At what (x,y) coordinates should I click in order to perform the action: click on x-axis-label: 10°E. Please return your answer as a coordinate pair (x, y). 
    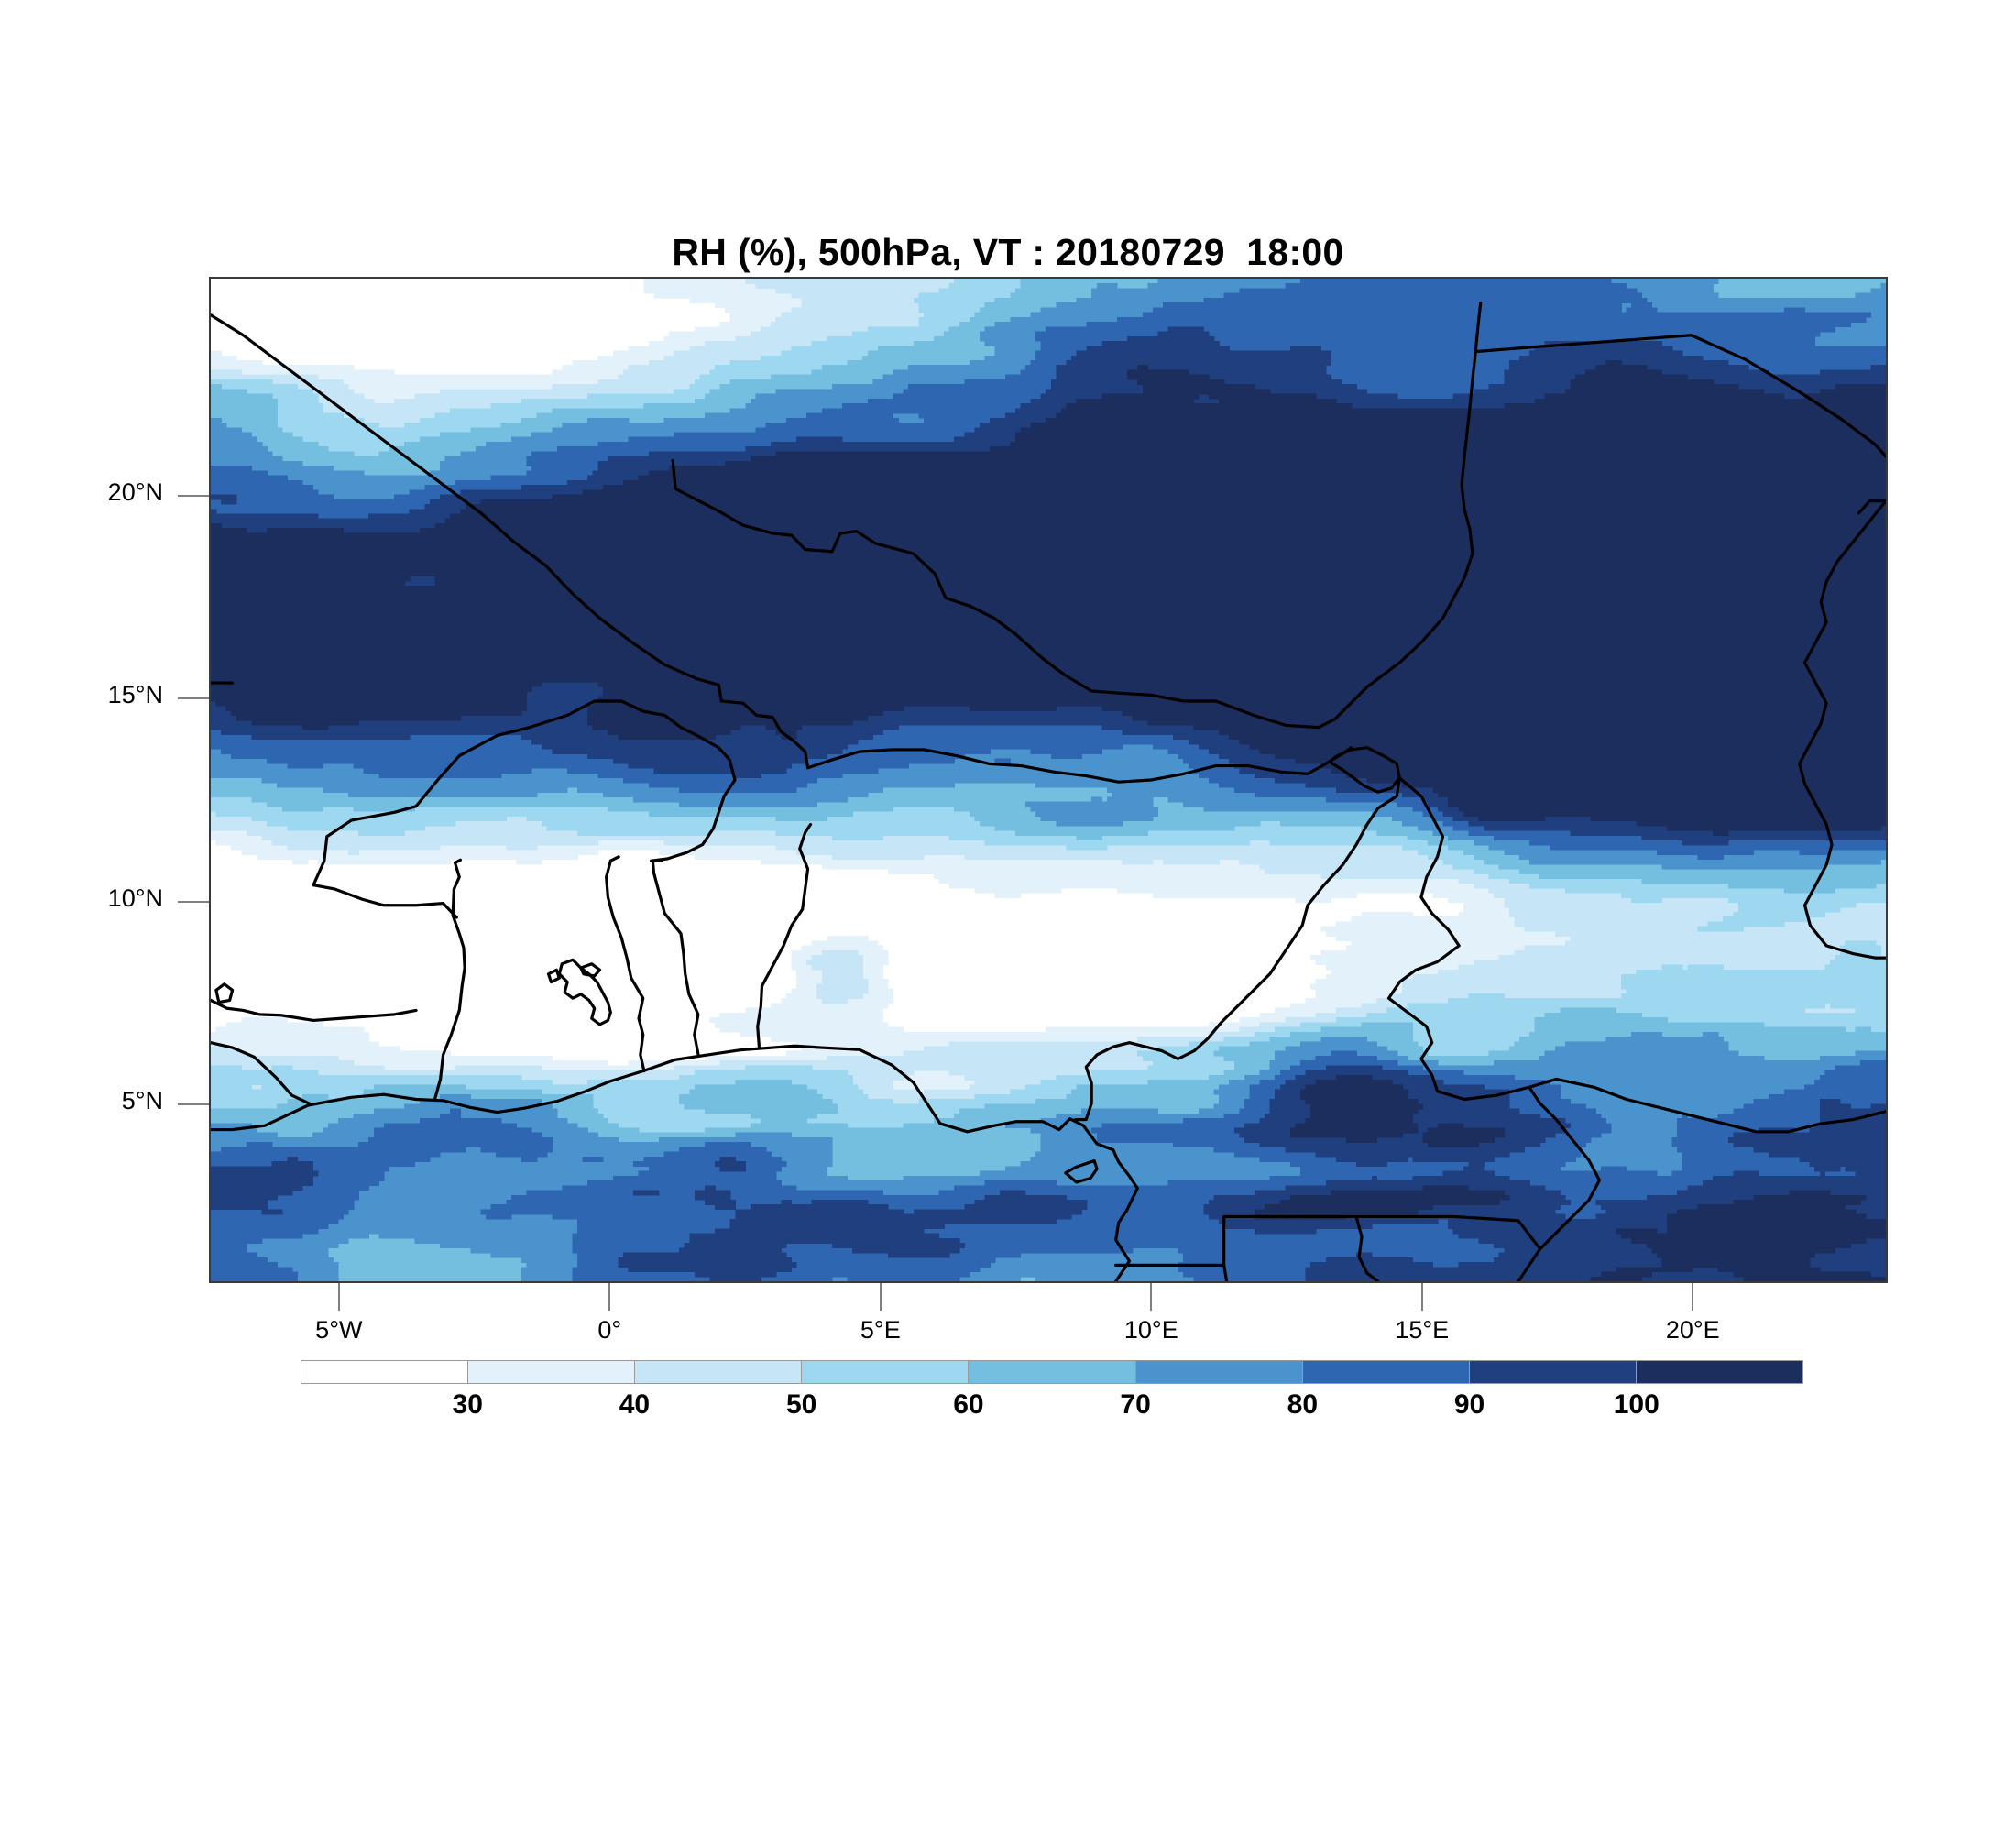
    Looking at the image, I should click on (1150, 1330).